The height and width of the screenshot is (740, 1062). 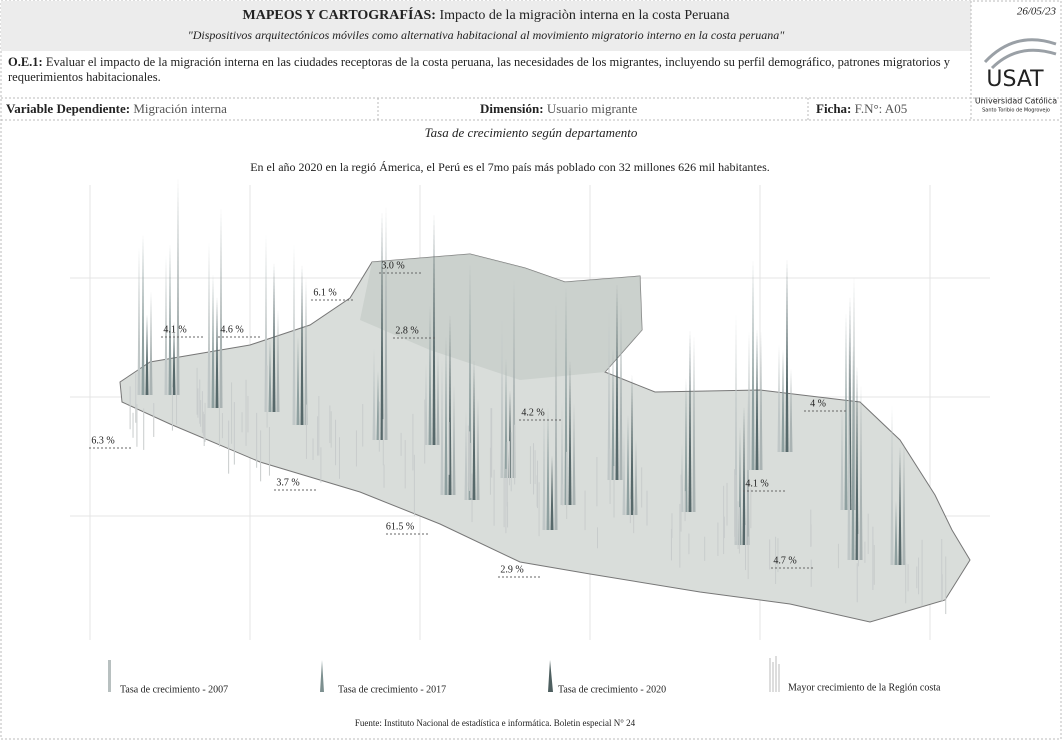 I want to click on map-label: 4 %, so click(x=818, y=403).